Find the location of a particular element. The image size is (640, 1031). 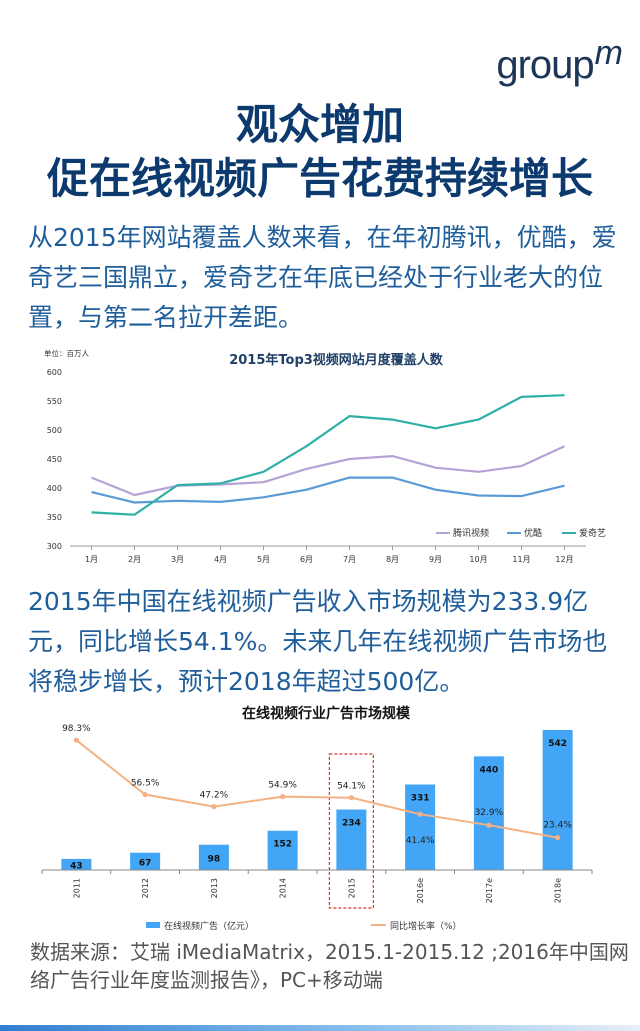

x-tick-label: 11月 is located at coordinates (521, 559).